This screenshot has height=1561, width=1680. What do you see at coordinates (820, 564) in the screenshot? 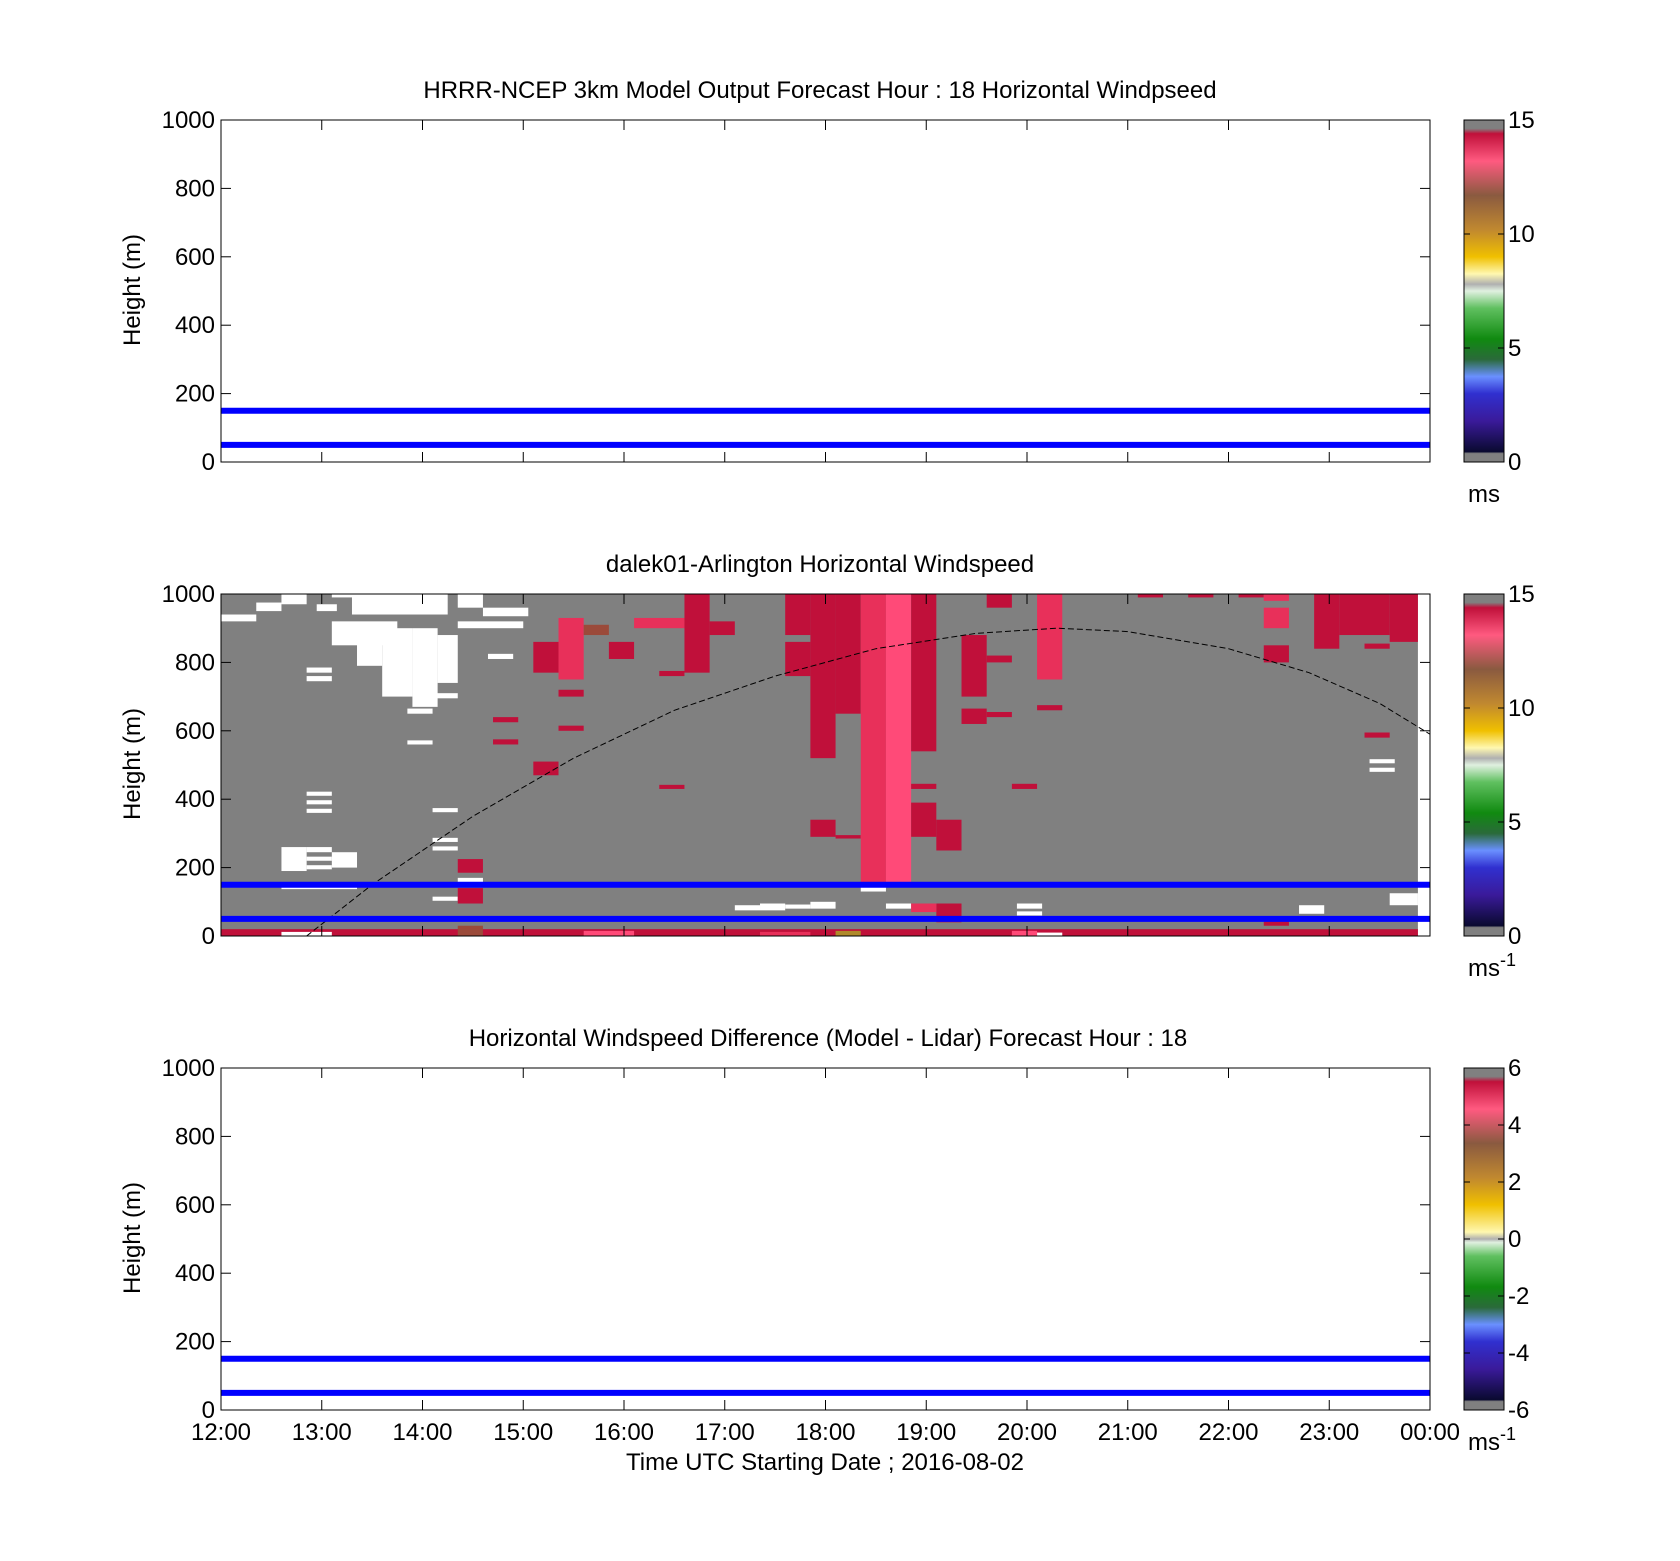
I see `panel-title: dalek01-Arlington Horizontal Windspeed` at bounding box center [820, 564].